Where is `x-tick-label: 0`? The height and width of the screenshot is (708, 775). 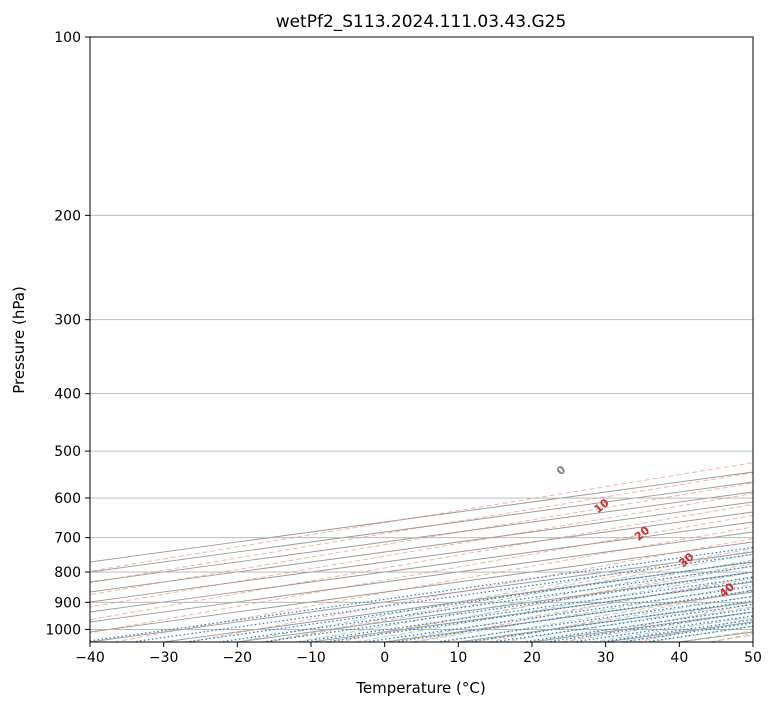 x-tick-label: 0 is located at coordinates (384, 658).